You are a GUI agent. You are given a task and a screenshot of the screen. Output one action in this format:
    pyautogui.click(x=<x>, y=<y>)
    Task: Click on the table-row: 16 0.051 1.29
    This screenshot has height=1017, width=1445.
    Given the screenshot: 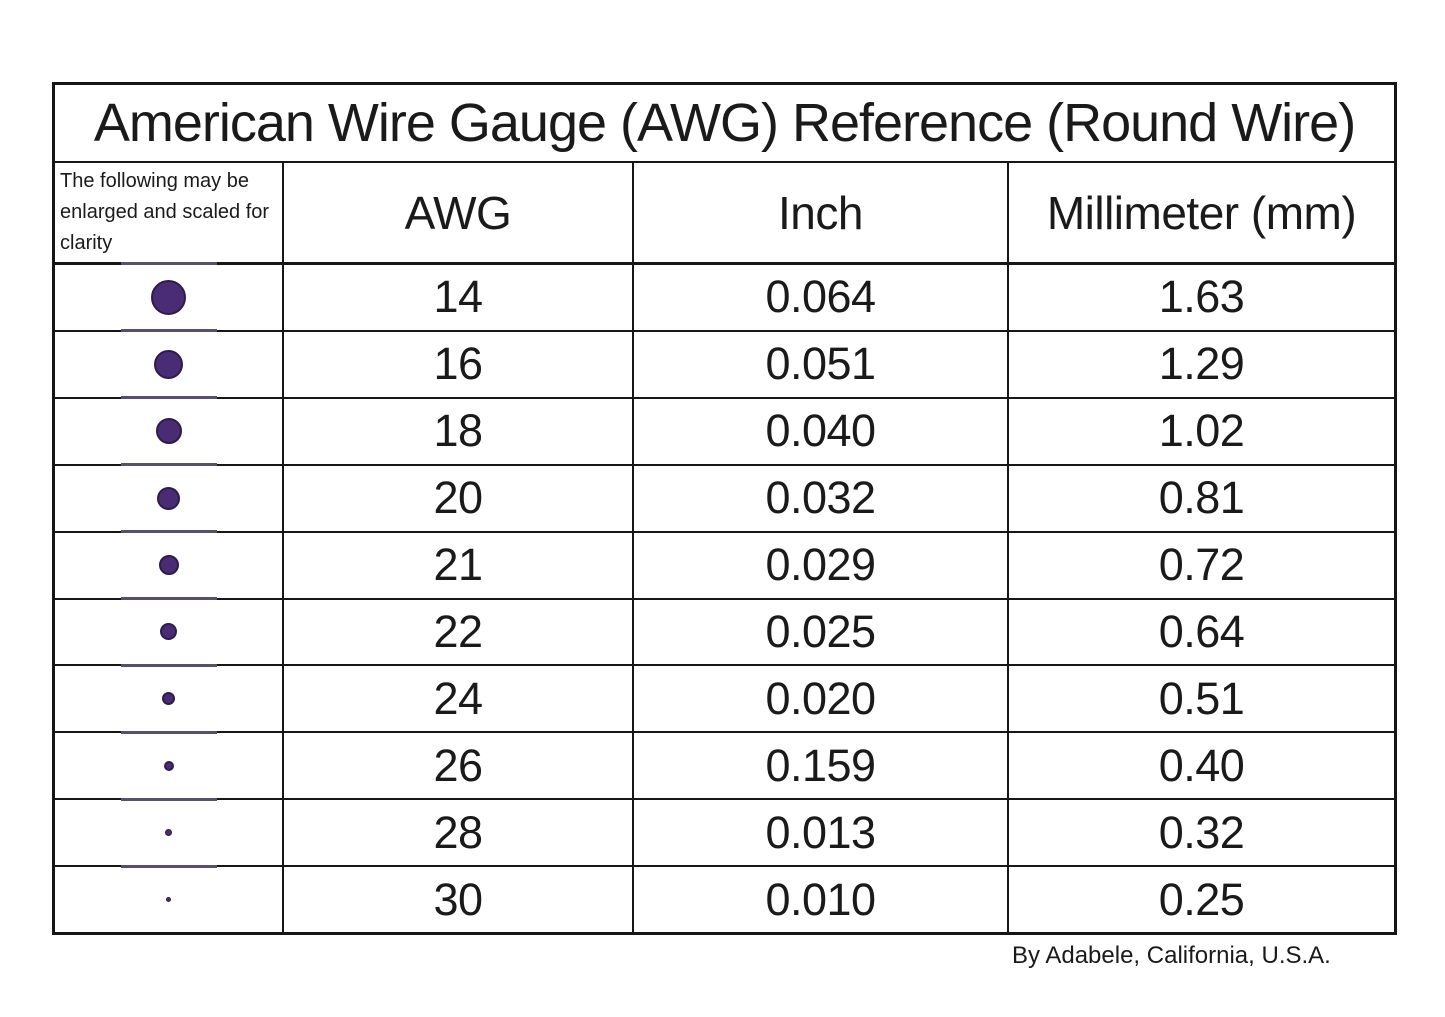 What is the action you would take?
    pyautogui.click(x=724, y=363)
    